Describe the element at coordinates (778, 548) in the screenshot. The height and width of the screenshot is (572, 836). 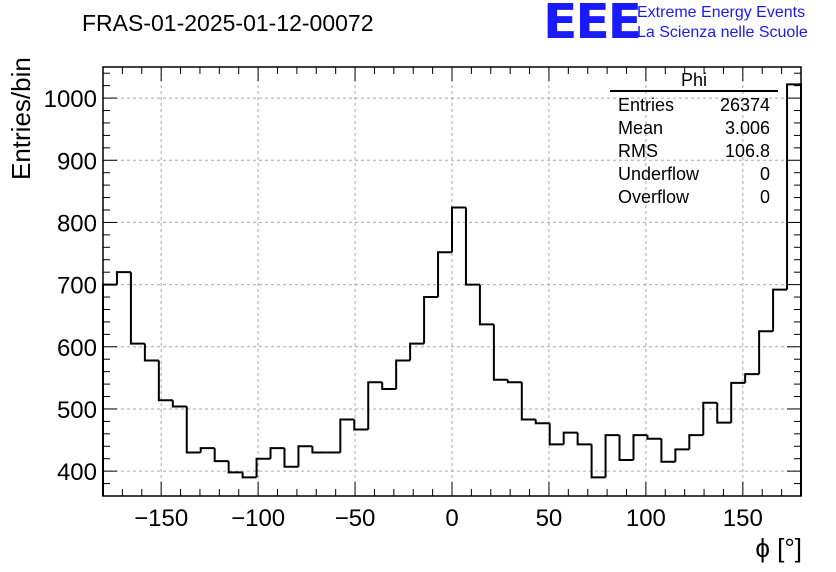
I see `x-axis-label: ϕ [°]` at that location.